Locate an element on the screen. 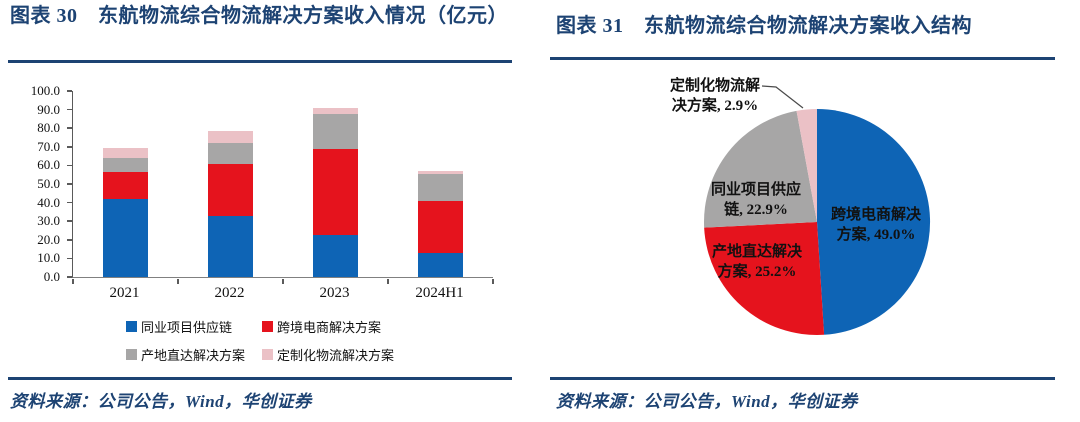 The width and height of the screenshot is (1080, 422). pie-leader-line is located at coordinates (782, 97).